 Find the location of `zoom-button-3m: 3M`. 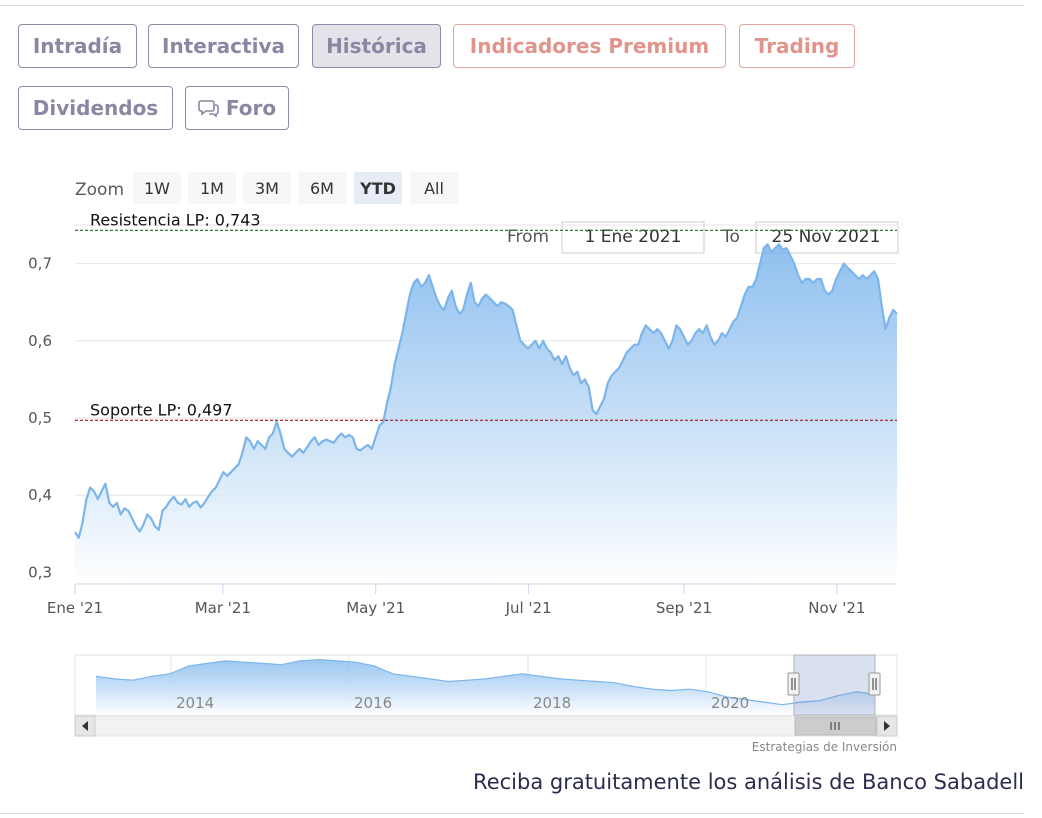

zoom-button-3m: 3M is located at coordinates (267, 188).